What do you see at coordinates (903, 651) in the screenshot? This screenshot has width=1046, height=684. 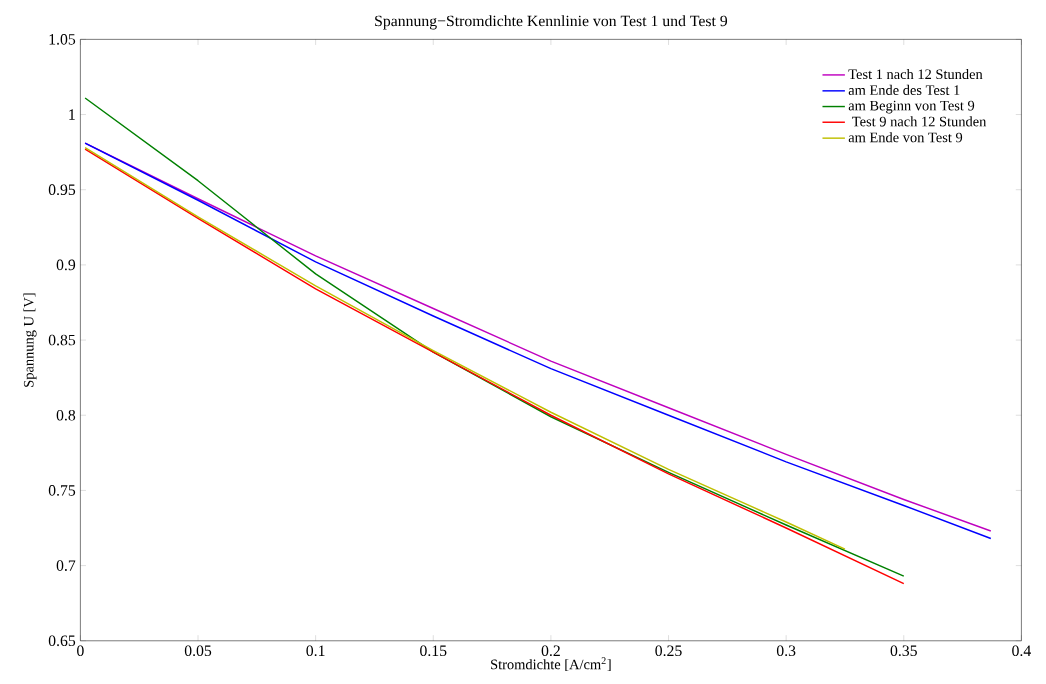 I see `x-tick-label: 0.35` at bounding box center [903, 651].